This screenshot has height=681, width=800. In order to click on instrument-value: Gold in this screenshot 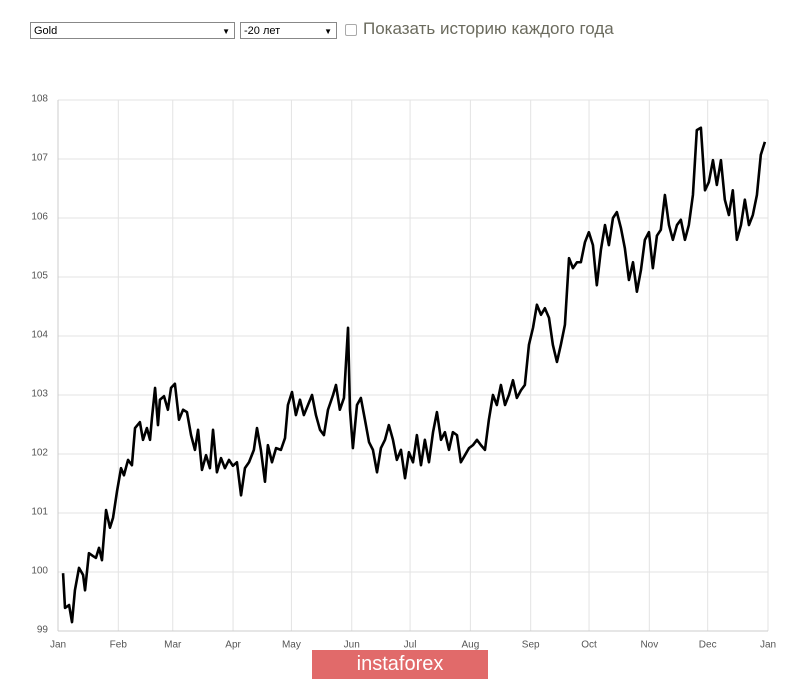, I will do `click(46, 31)`.